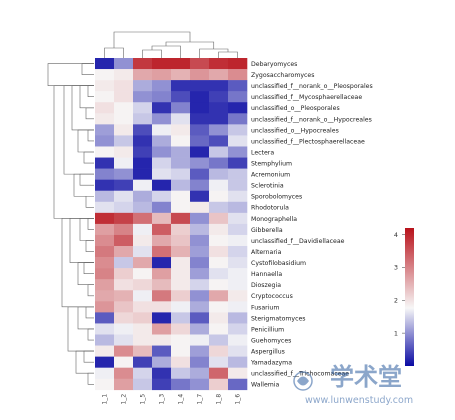  I want to click on watermark: 学术堂 www.lunwenstudy.com, so click(353, 384).